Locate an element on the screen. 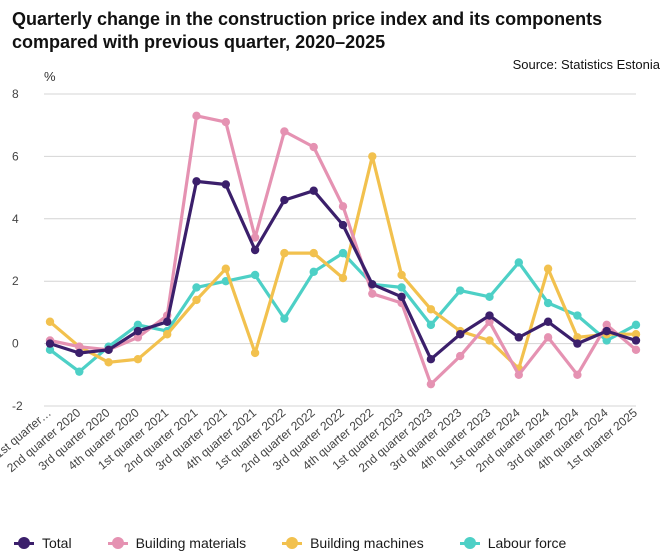 This screenshot has height=560, width=672. legend-item-labour-force: Labour force is located at coordinates (513, 543).